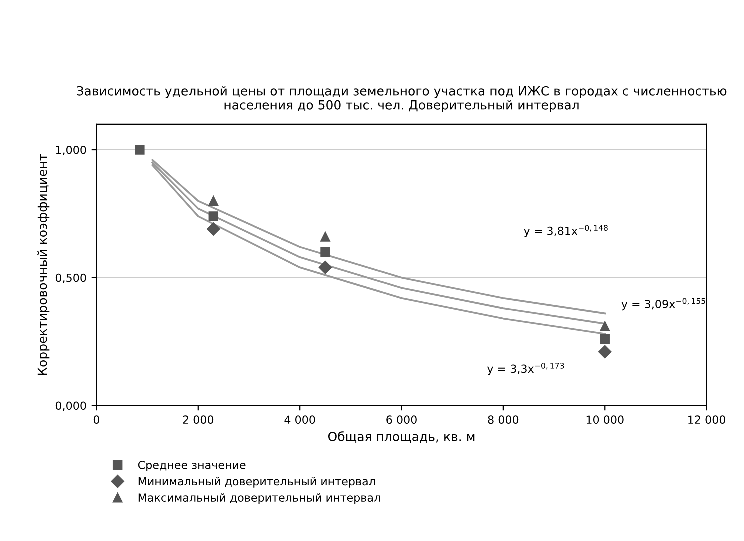 Image resolution: width=744 pixels, height=541 pixels. I want to click on x-tick-label: 4 000, so click(300, 420).